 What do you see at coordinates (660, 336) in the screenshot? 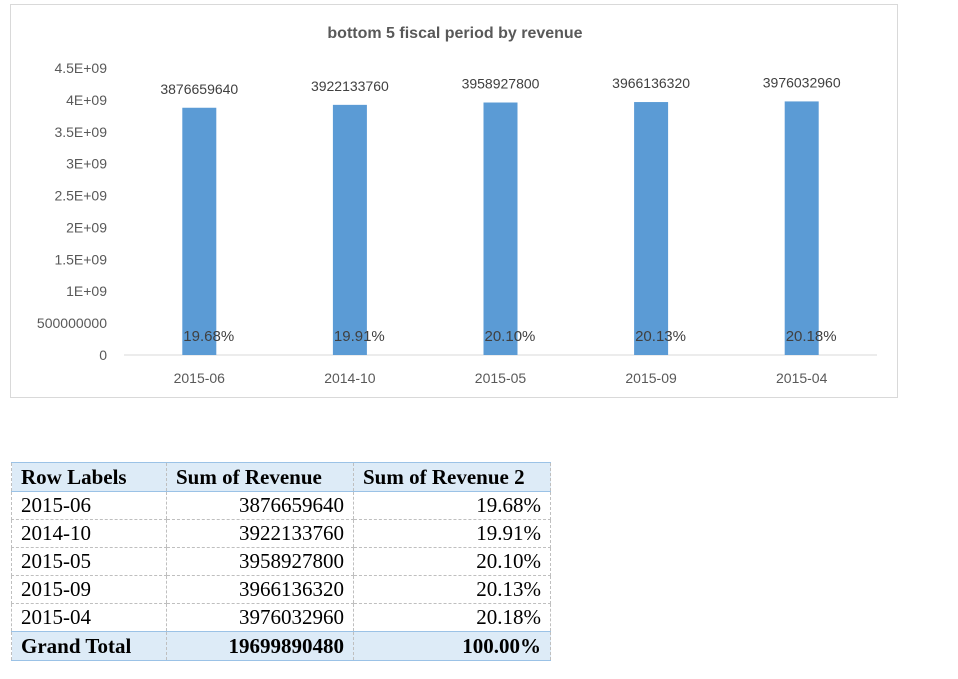
I see `percent-data-label: 20.13%` at bounding box center [660, 336].